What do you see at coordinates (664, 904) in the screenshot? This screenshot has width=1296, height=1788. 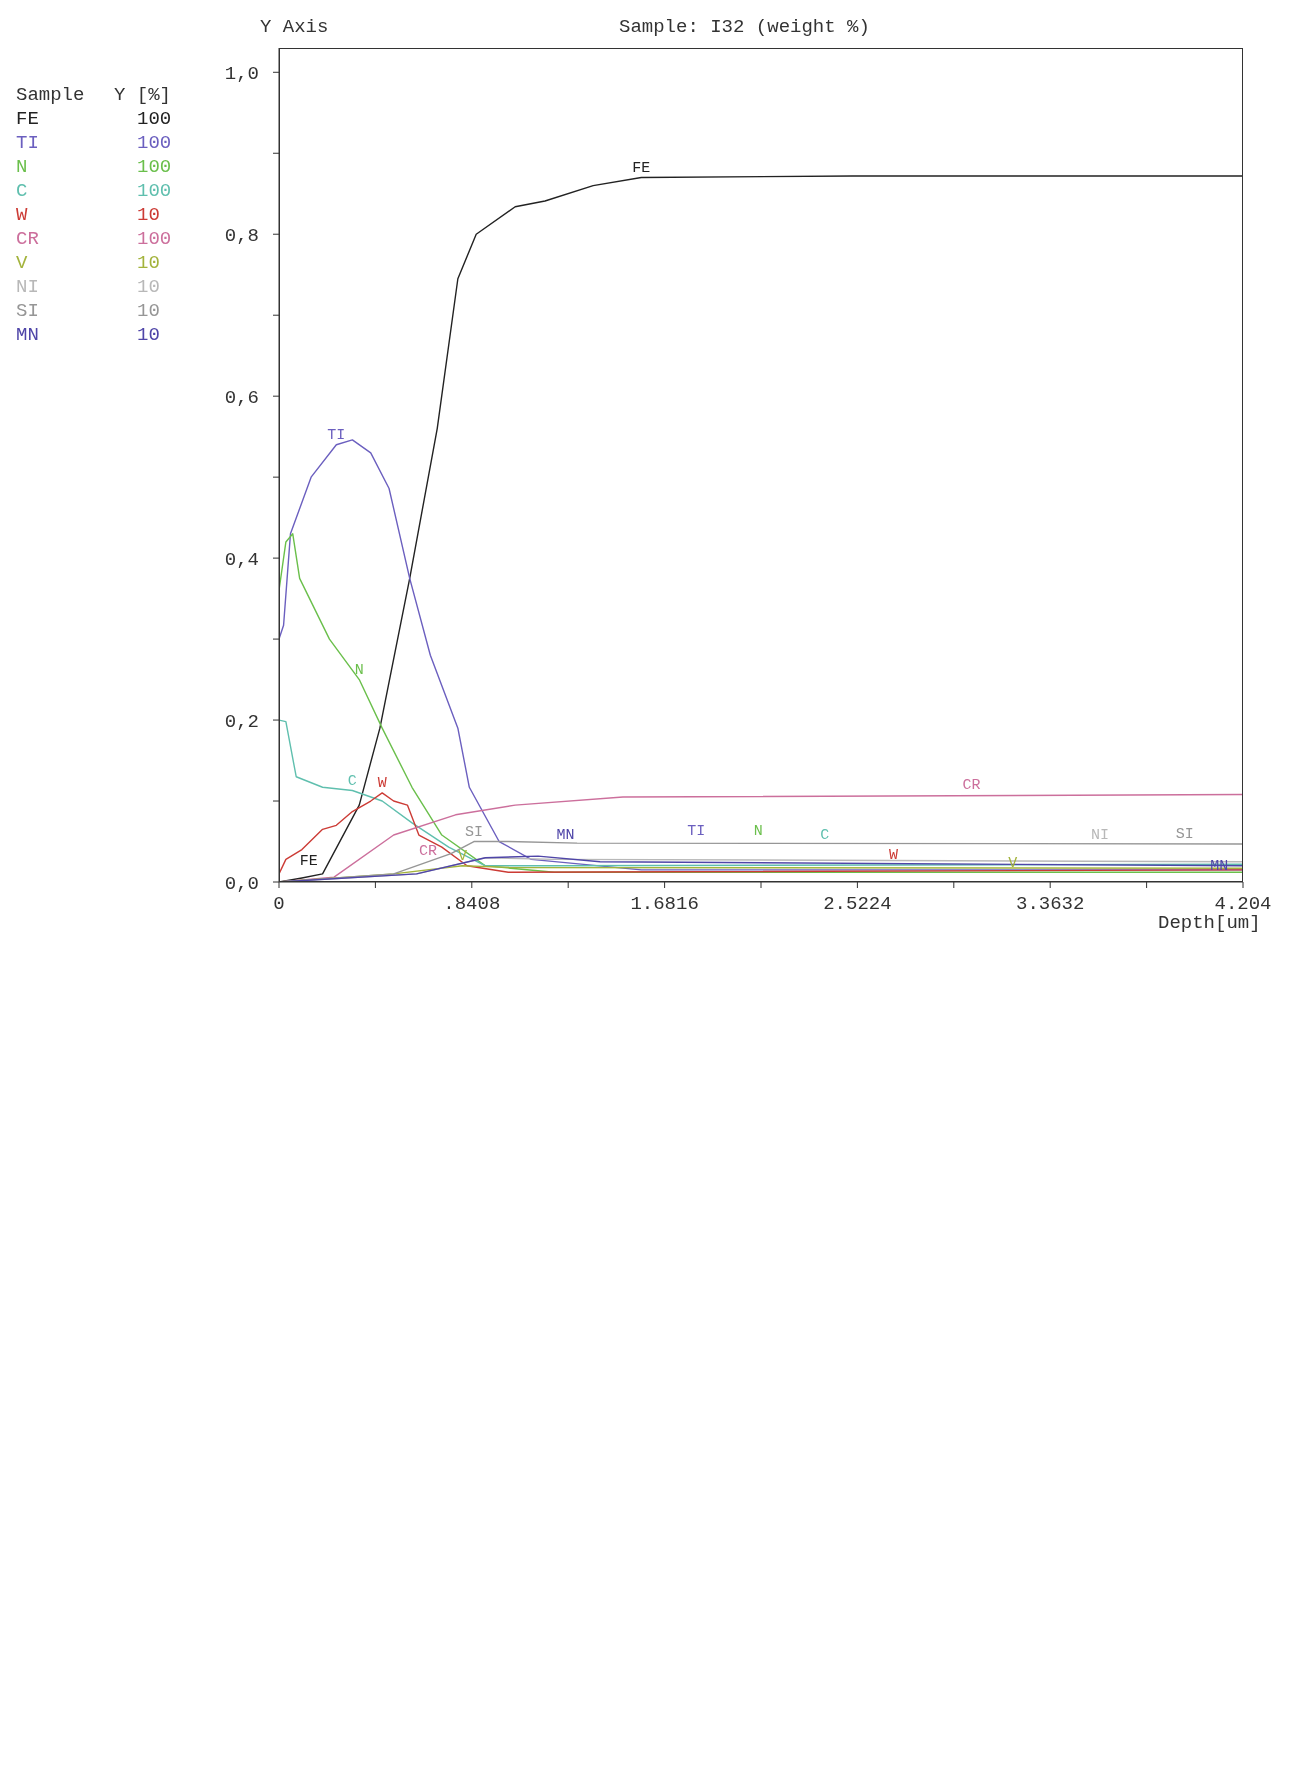 I see `x-tick-label: 1.6816` at bounding box center [664, 904].